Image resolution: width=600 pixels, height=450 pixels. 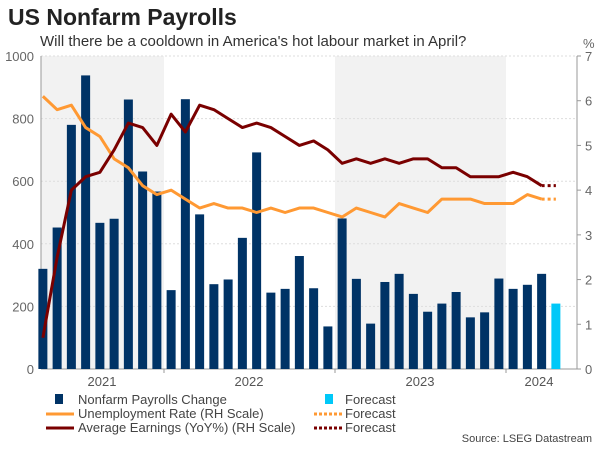 I want to click on right-tick-label: 4, so click(x=588, y=190).